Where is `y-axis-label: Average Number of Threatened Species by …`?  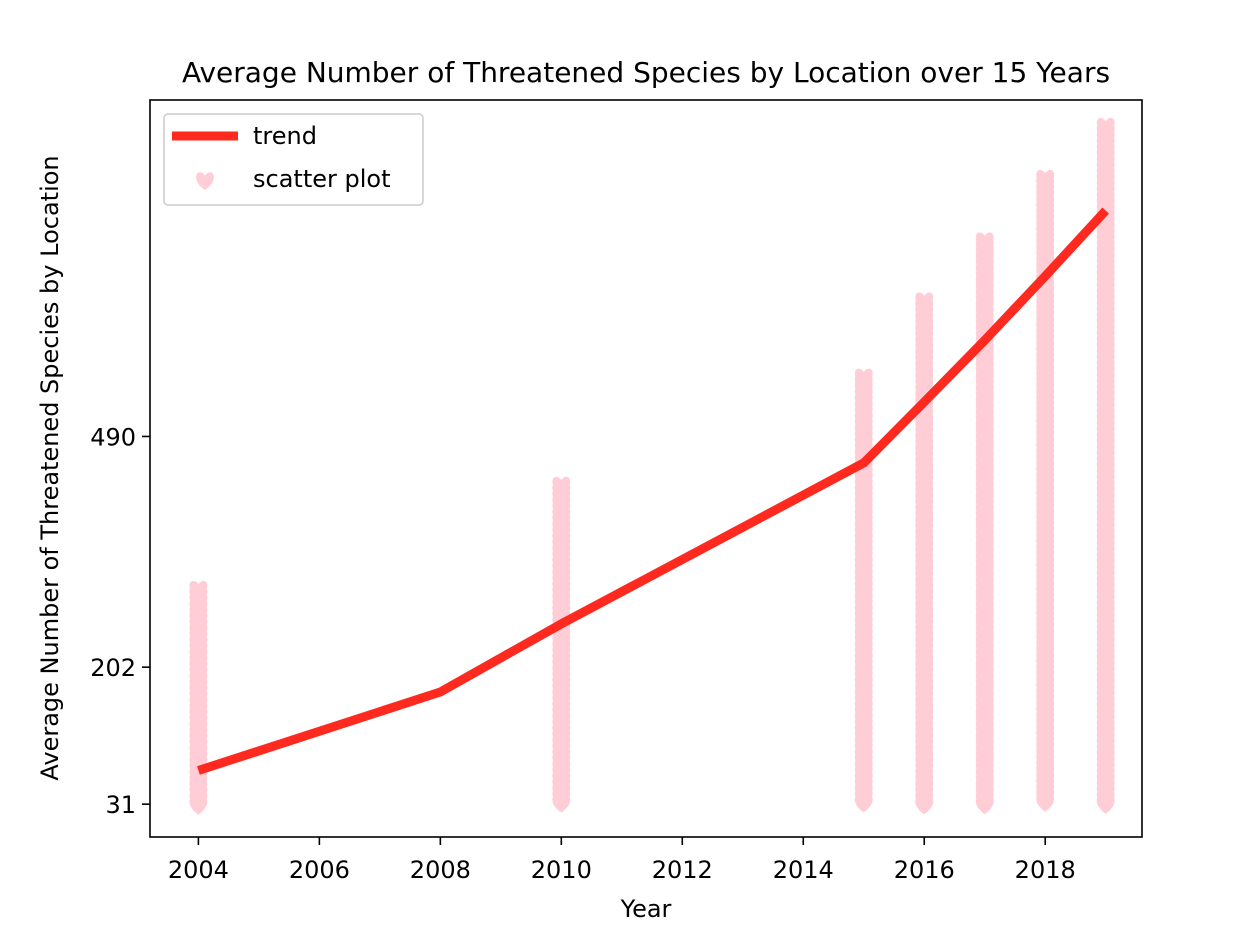 y-axis-label: Average Number of Threatened Species by … is located at coordinates (50, 467).